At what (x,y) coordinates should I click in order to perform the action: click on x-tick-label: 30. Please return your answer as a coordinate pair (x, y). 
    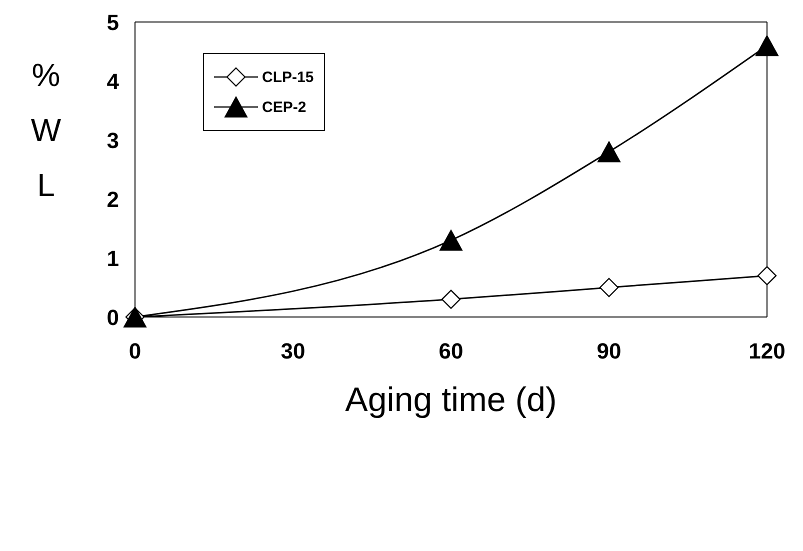
    Looking at the image, I should click on (293, 351).